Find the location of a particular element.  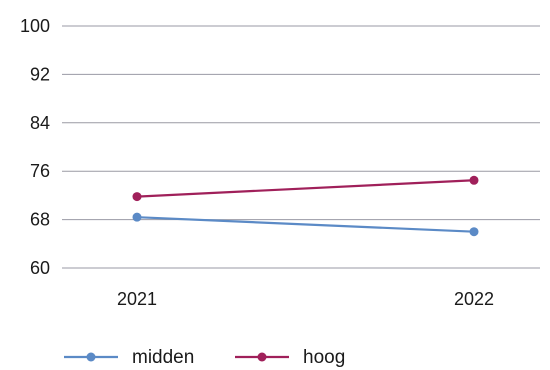

y-tick-label: 100 is located at coordinates (35, 26).